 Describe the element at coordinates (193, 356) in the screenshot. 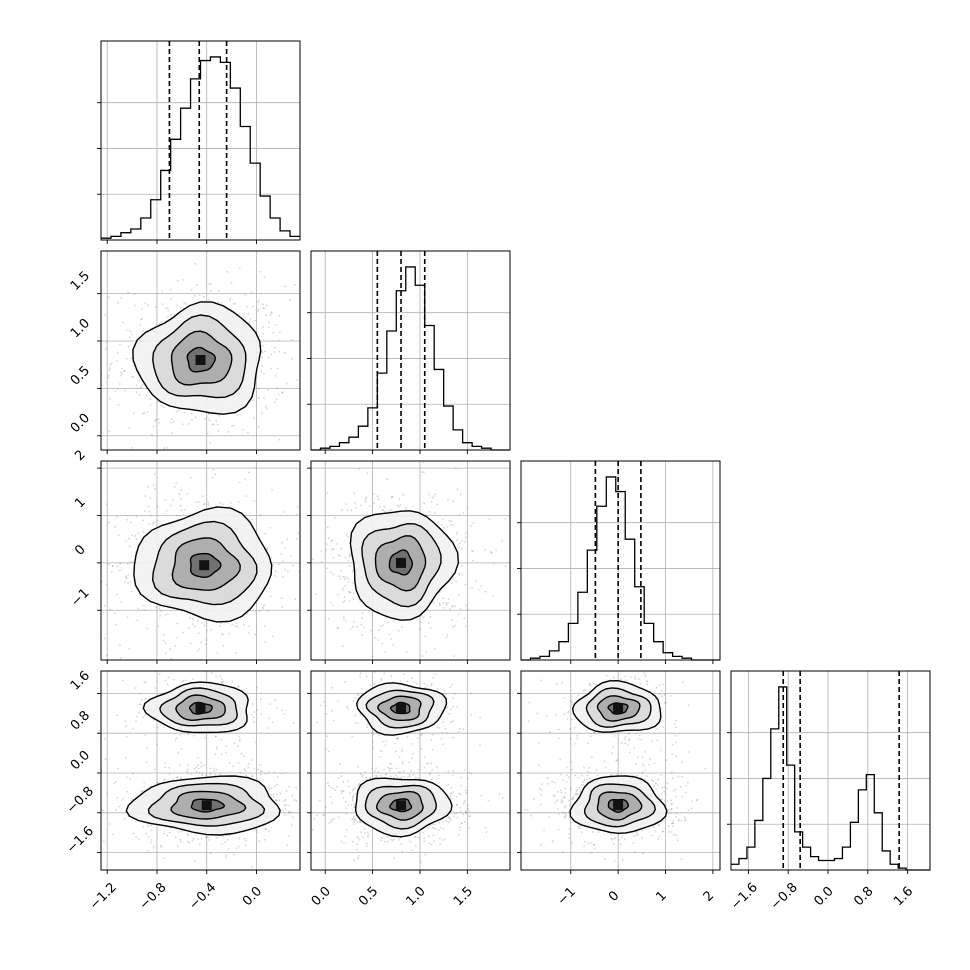

I see `panel-content` at that location.